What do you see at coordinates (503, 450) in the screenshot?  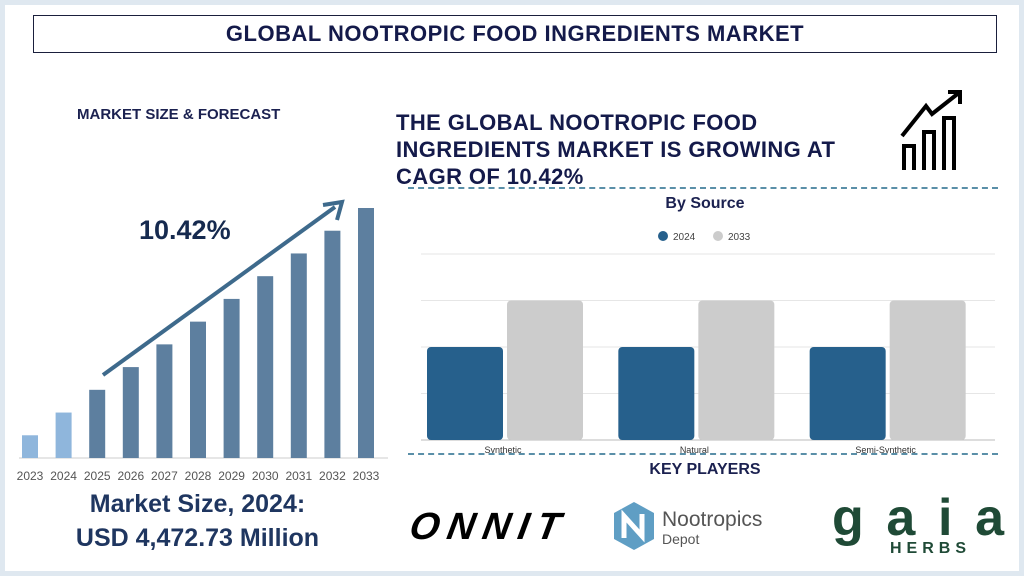 I see `x-tick-label: Synthetic` at bounding box center [503, 450].